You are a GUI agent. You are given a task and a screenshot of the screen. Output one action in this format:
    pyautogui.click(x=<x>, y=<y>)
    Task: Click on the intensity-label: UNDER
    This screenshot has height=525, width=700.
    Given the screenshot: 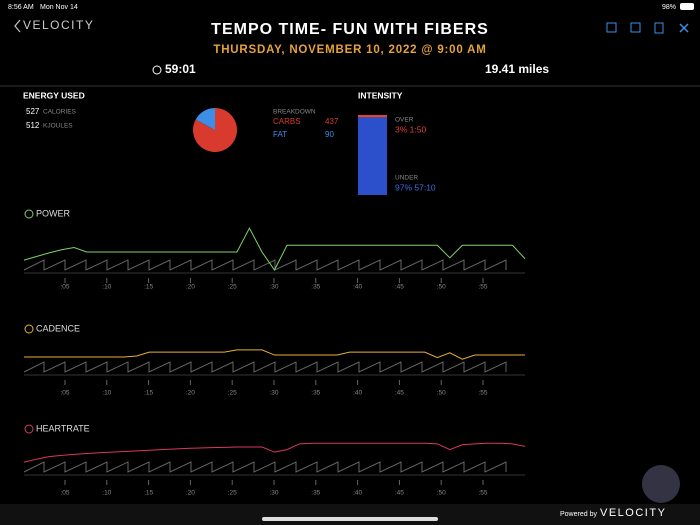 What is the action you would take?
    pyautogui.click(x=406, y=178)
    